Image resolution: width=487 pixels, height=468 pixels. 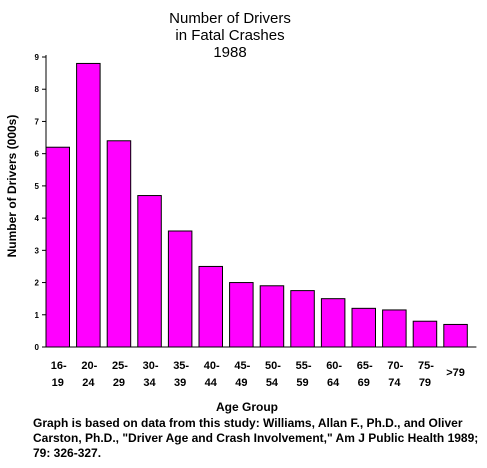 What do you see at coordinates (181, 366) in the screenshot?
I see `x-category-label-top: 35-` at bounding box center [181, 366].